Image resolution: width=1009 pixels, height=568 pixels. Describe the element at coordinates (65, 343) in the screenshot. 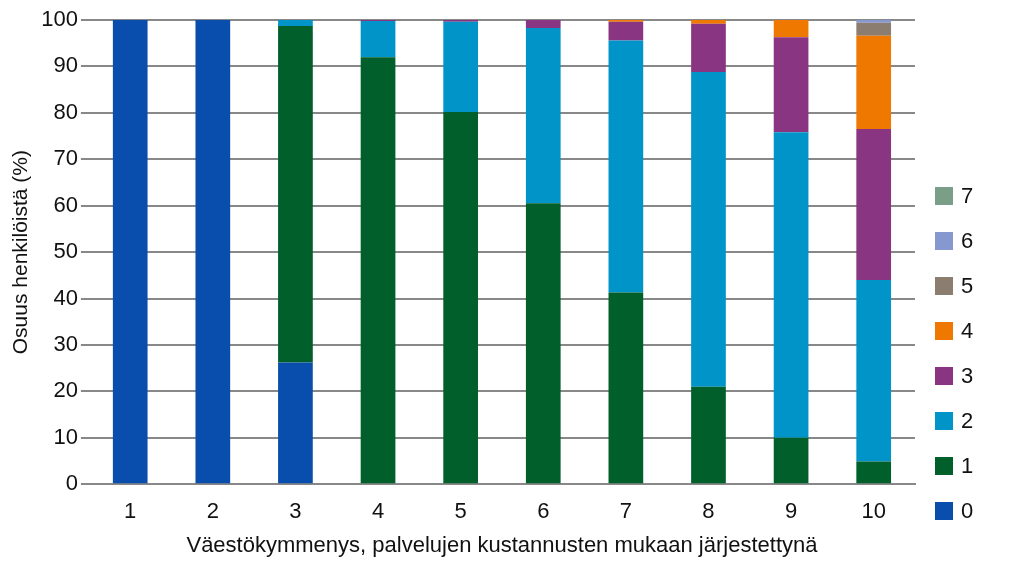

I see `y-tick-label: 30` at that location.